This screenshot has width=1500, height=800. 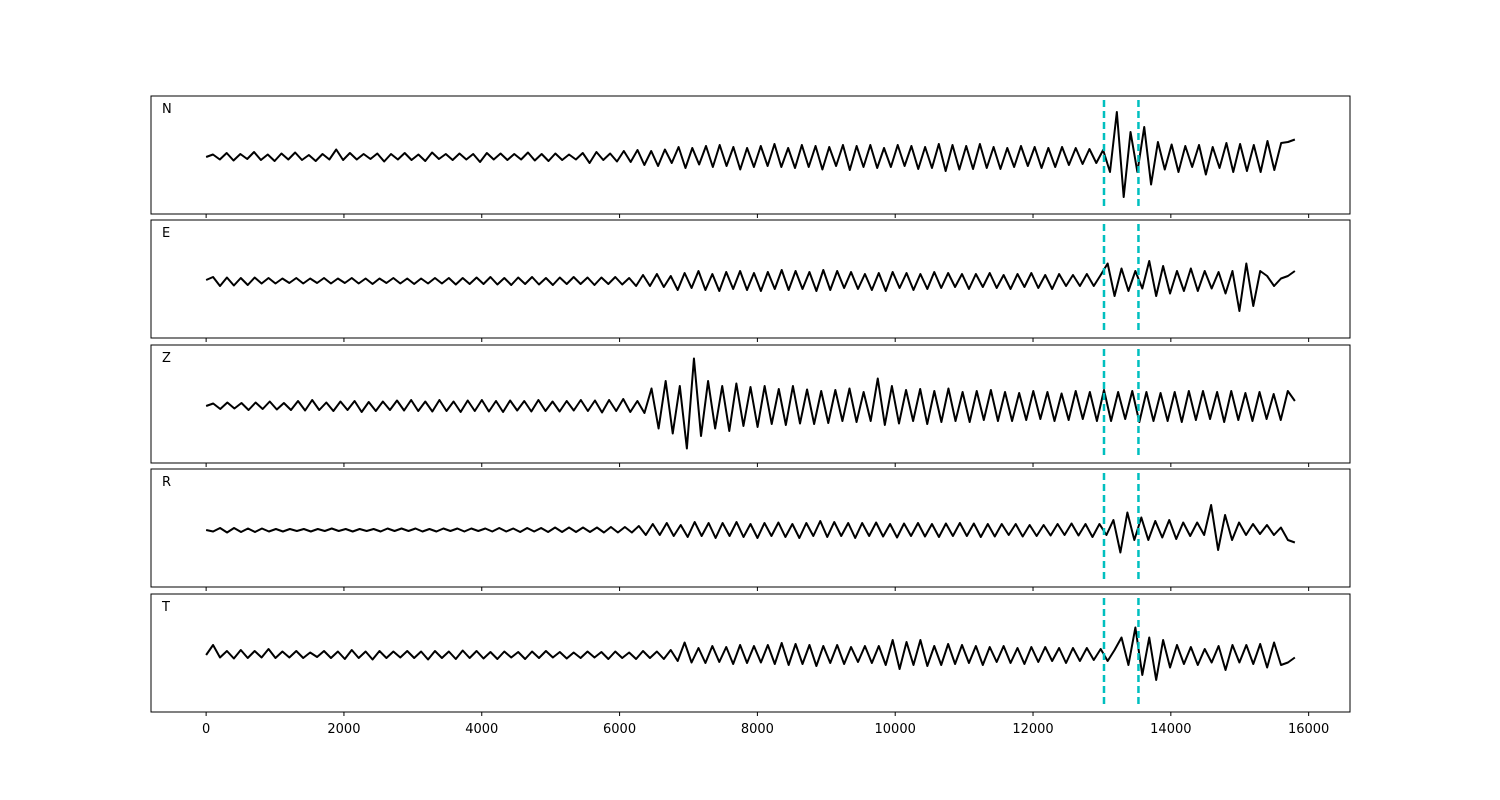 What do you see at coordinates (343, 729) in the screenshot?
I see `x-tick-label: 2000` at bounding box center [343, 729].